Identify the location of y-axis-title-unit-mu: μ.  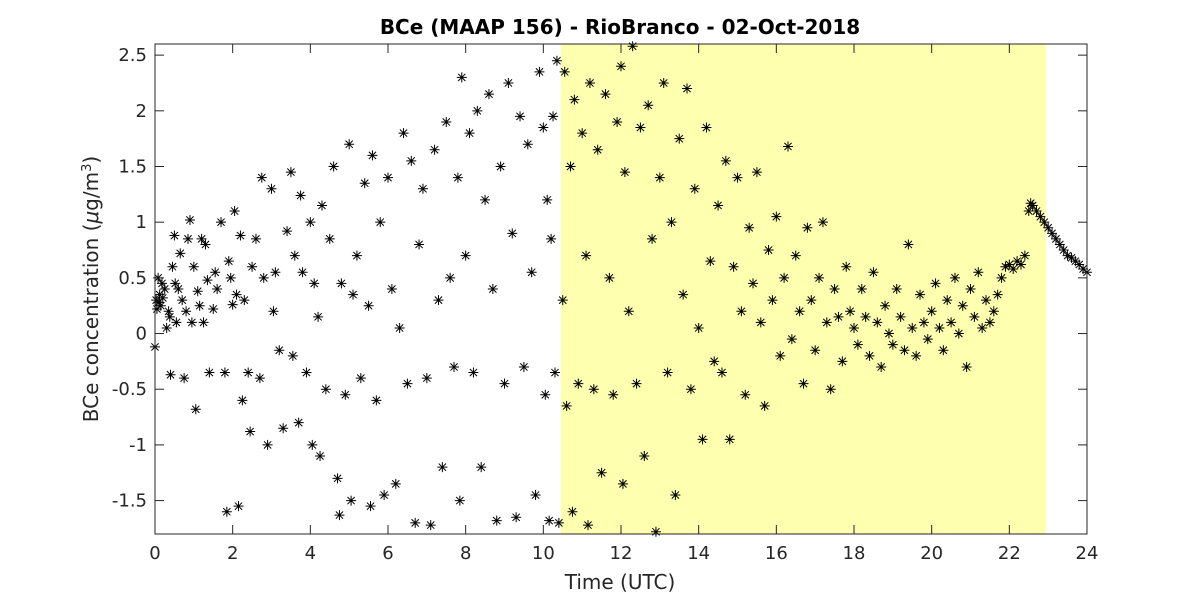
(91, 218).